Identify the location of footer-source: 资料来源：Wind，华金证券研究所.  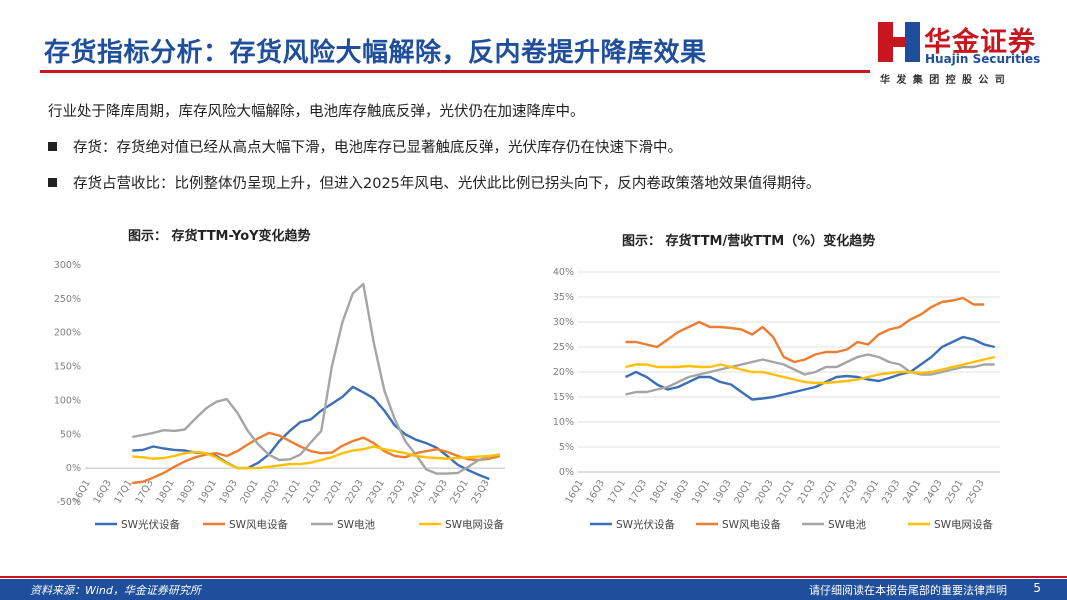
(115, 590).